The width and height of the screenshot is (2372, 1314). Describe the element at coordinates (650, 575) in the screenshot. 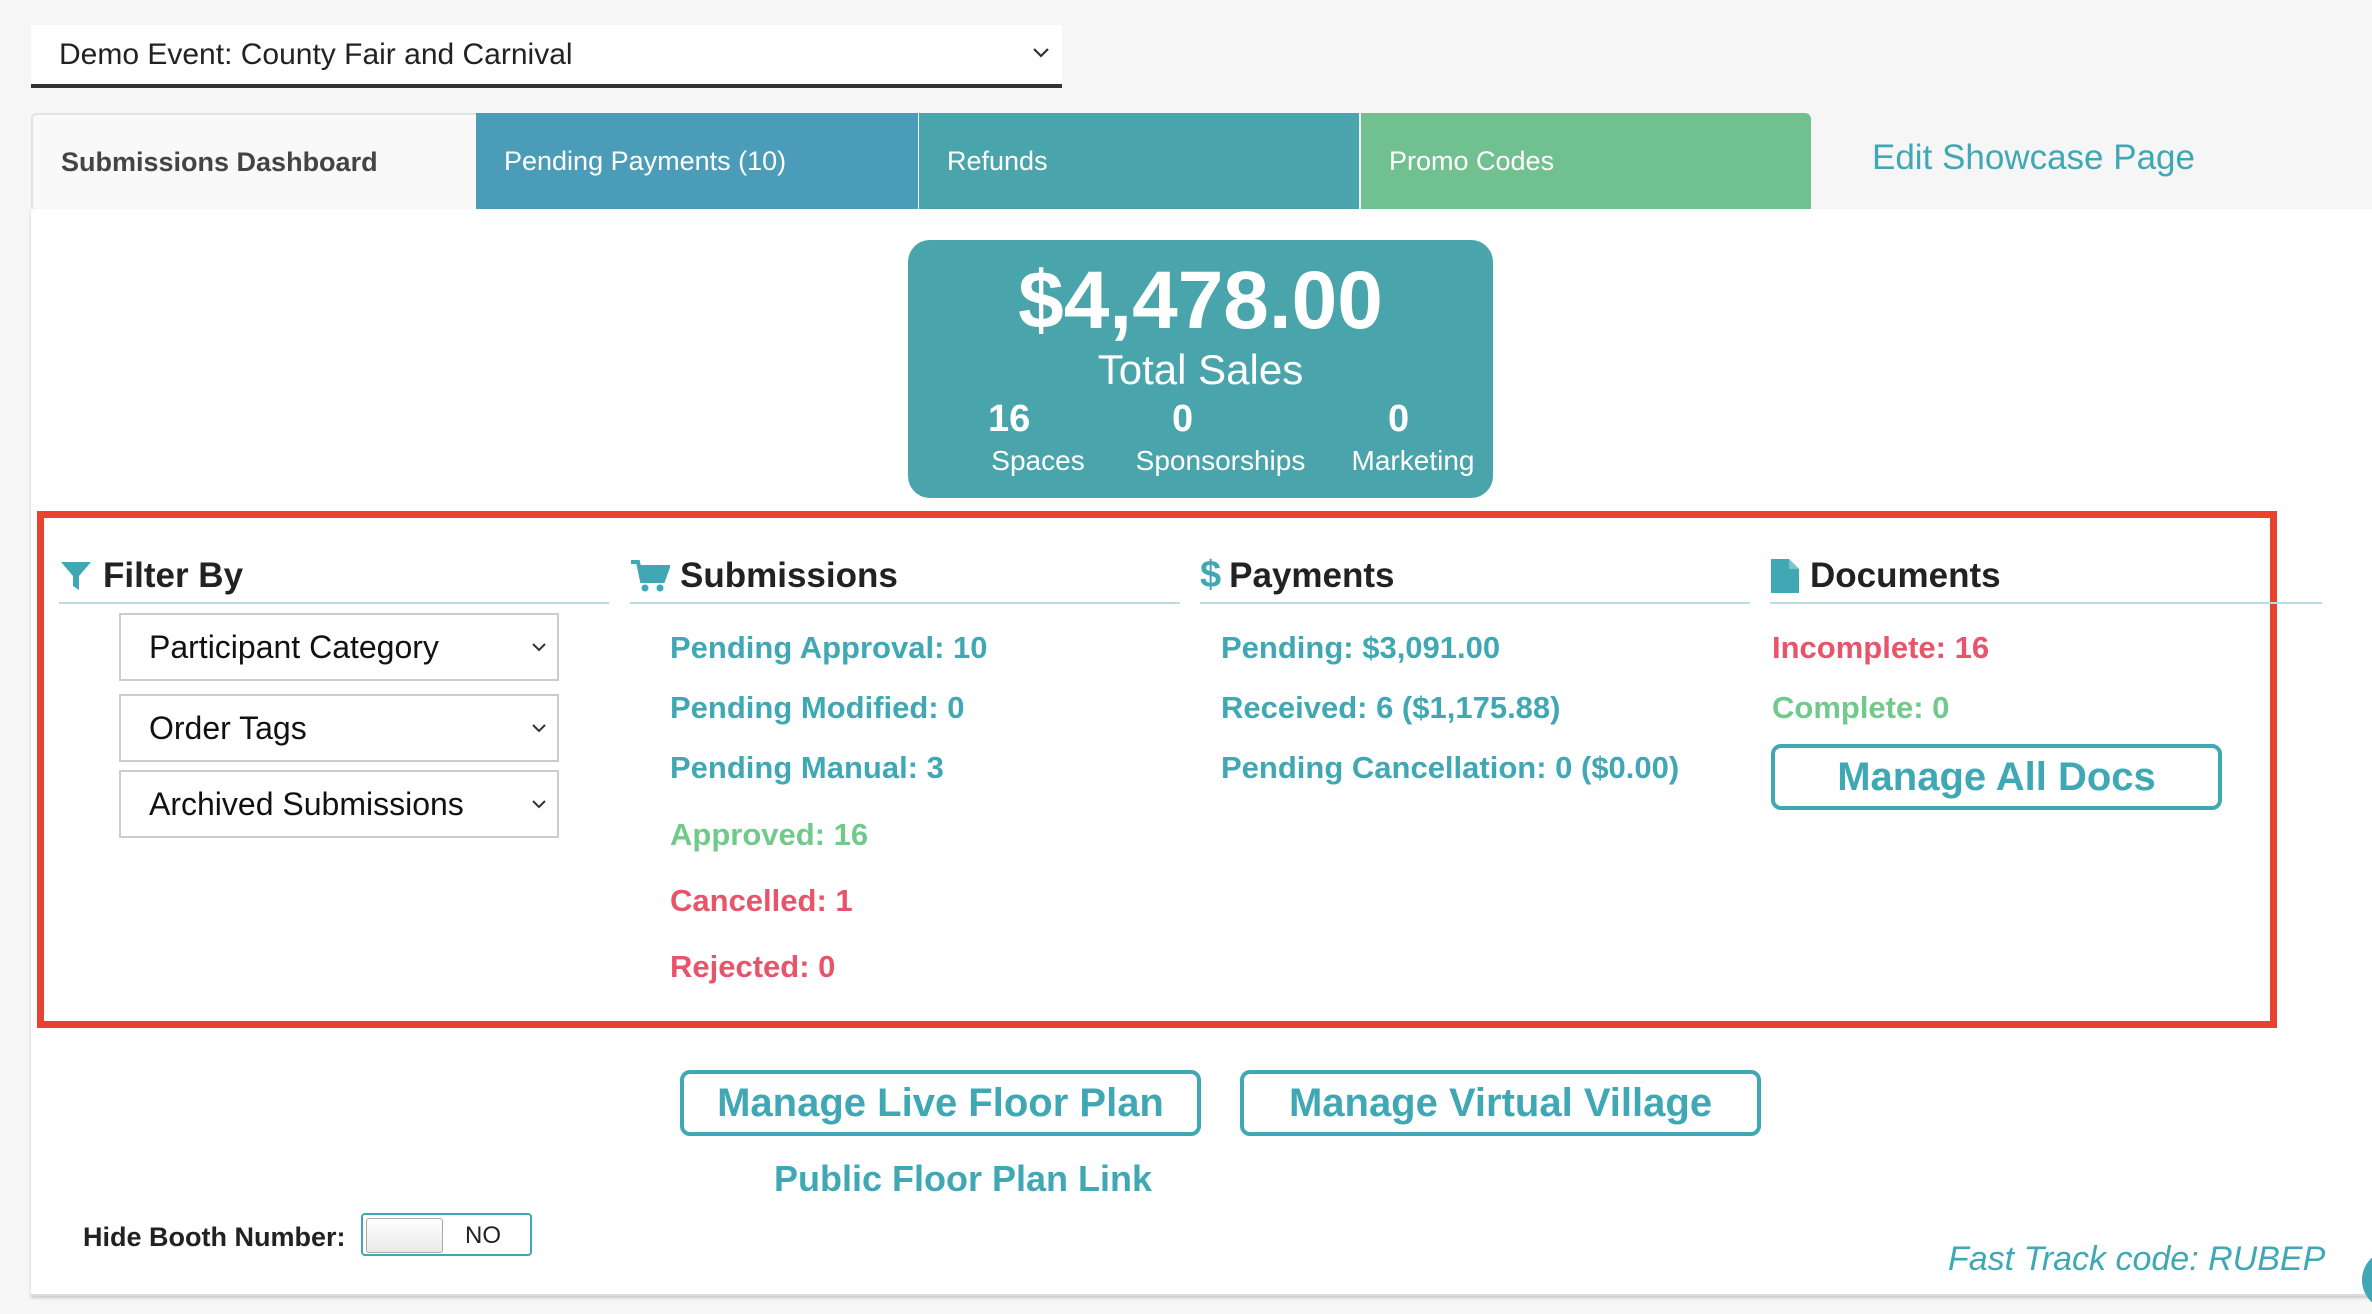

I see `shopping-cart-icon` at that location.